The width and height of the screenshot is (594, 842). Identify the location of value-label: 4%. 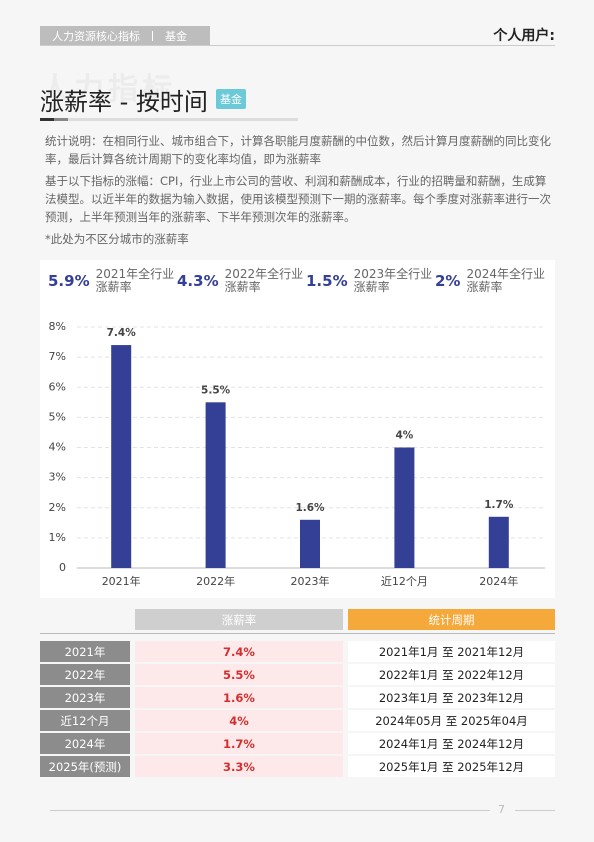
(404, 436).